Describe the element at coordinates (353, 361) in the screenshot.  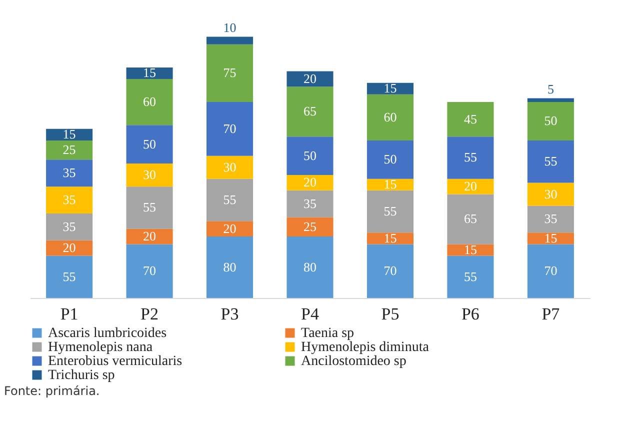
I see `legend-label: Ancilostomideo sp` at that location.